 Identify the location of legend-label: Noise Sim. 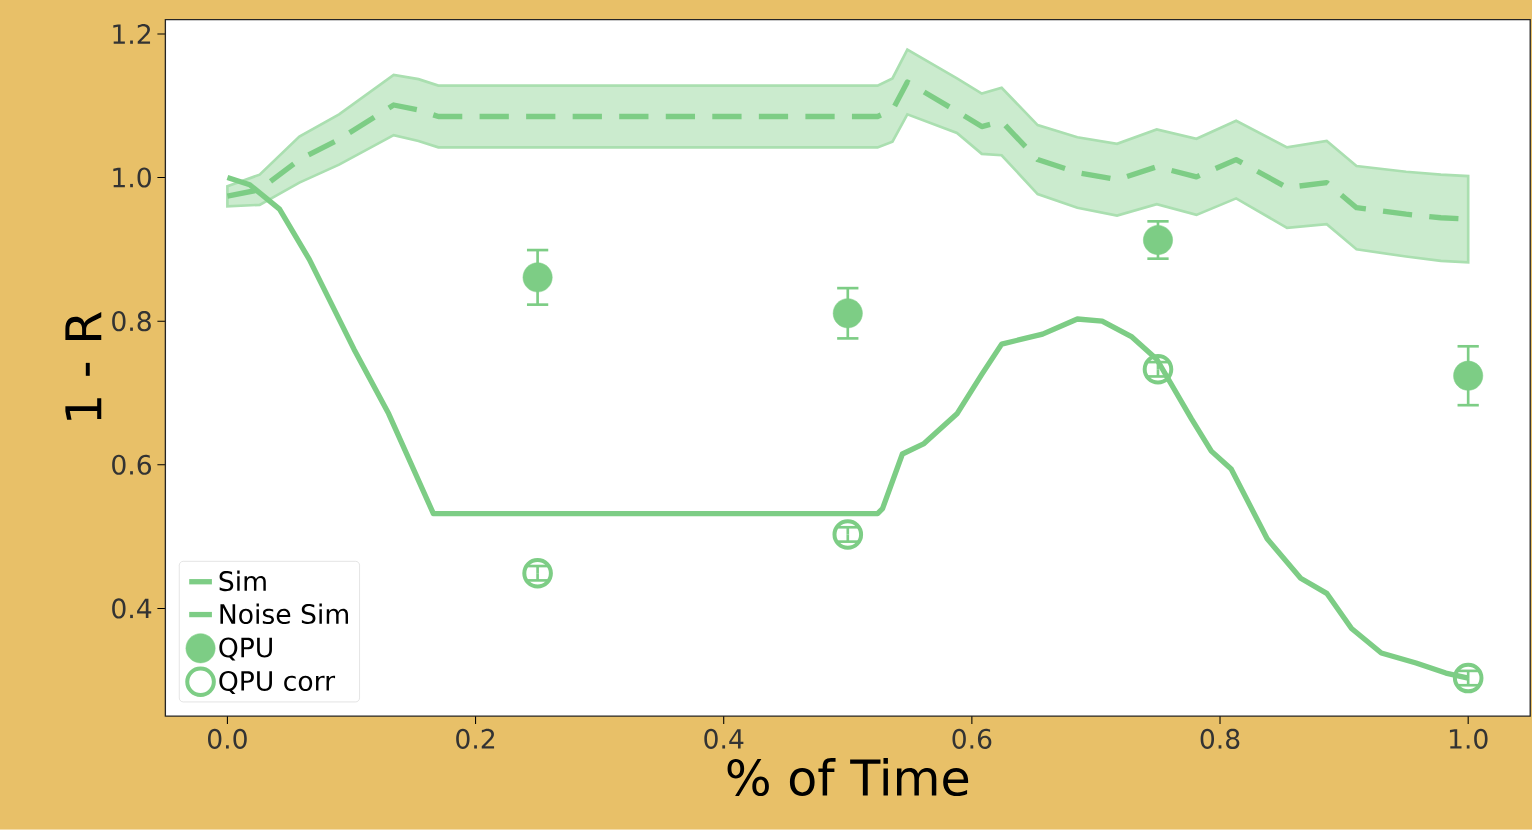
(284, 614).